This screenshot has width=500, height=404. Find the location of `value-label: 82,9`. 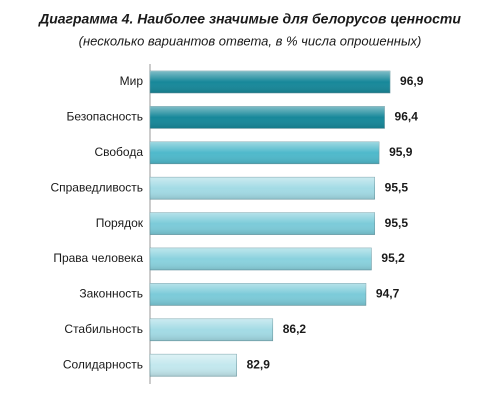

value-label: 82,9 is located at coordinates (259, 364).